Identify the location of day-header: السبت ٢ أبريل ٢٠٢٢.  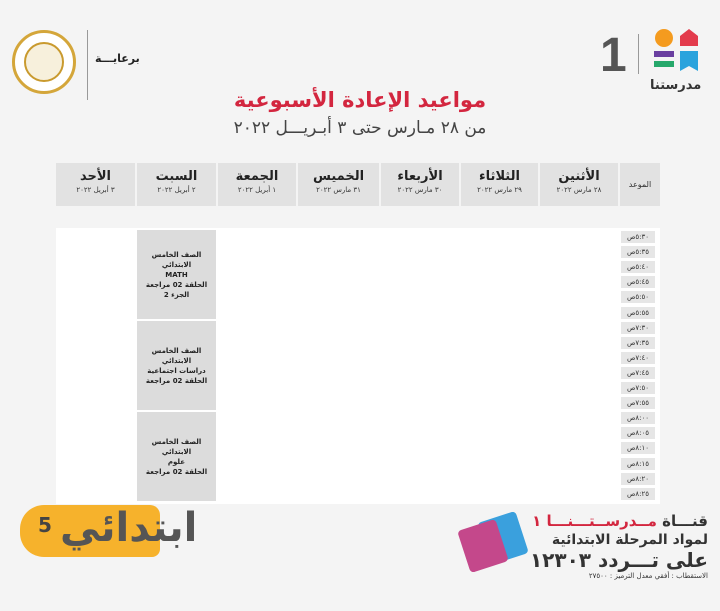
(176, 184).